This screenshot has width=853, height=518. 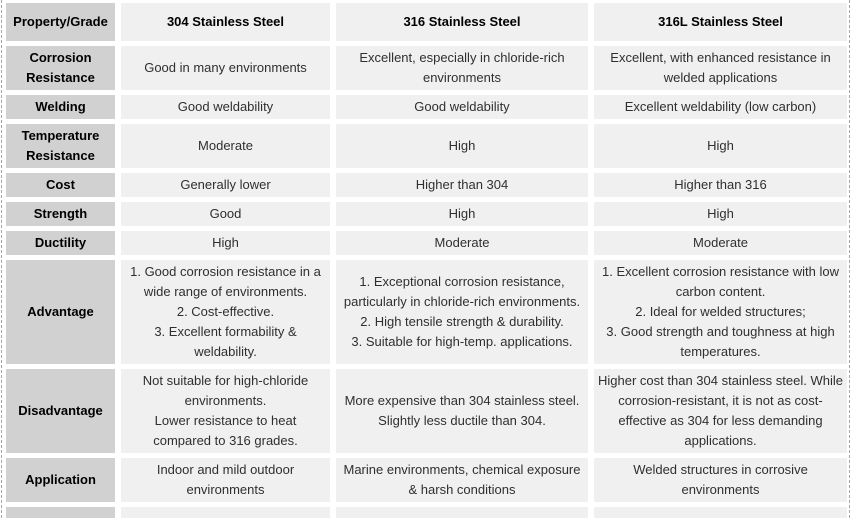 What do you see at coordinates (462, 420) in the screenshot?
I see `cell-line: Slightly less ductile than 304.` at bounding box center [462, 420].